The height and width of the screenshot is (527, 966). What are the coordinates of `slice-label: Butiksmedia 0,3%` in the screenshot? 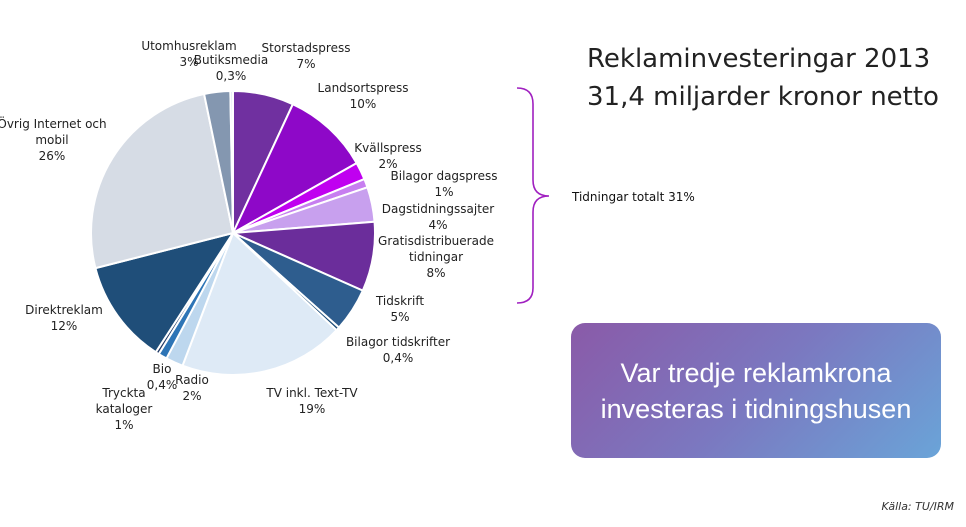 It's located at (231, 68).